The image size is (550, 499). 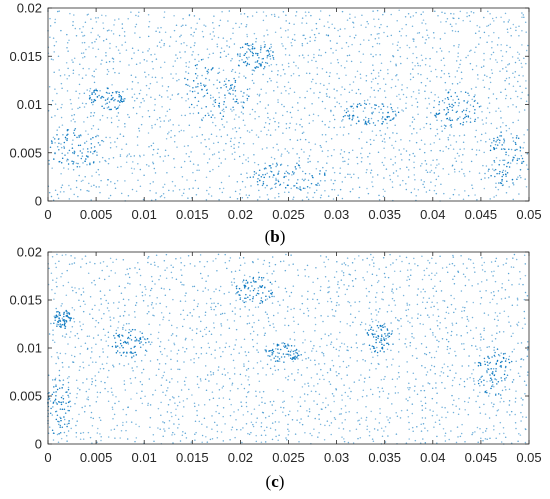 What do you see at coordinates (25, 56) in the screenshot?
I see `panel-b-y-tick-label: 0.015` at bounding box center [25, 56].